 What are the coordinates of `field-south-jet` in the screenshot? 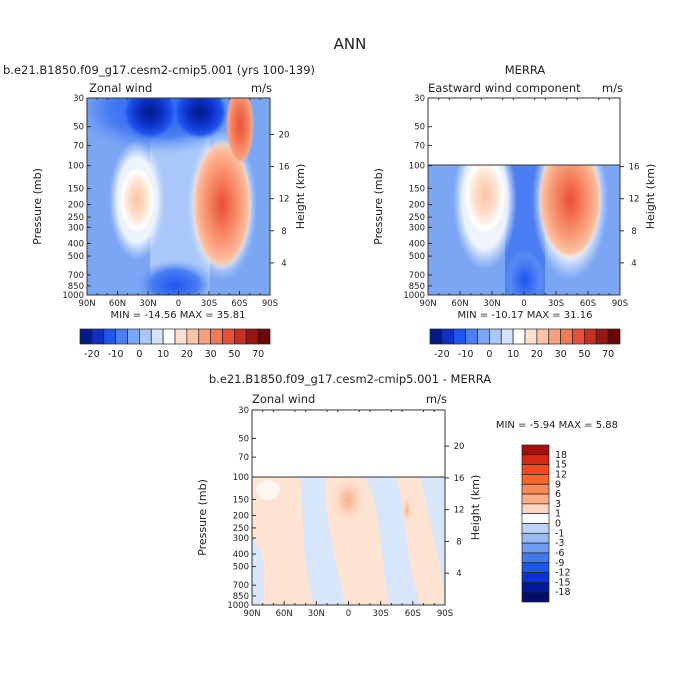 It's located at (222, 205).